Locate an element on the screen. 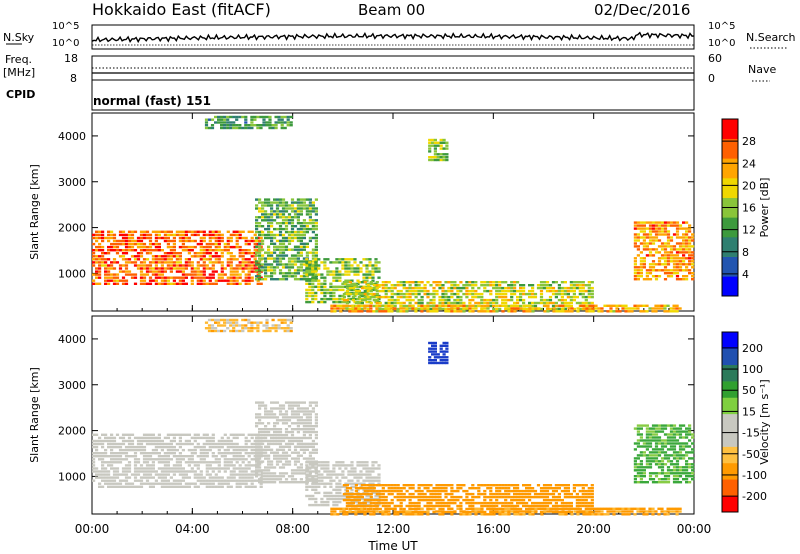 The image size is (800, 554). power-region is located at coordinates (286, 239).